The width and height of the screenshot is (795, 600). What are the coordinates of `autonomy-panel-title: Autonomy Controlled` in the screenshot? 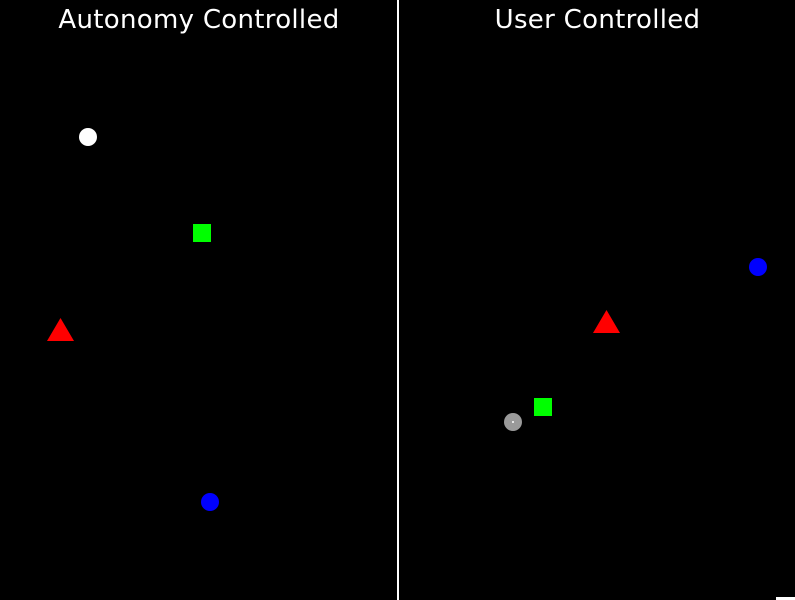 It's located at (199, 20).